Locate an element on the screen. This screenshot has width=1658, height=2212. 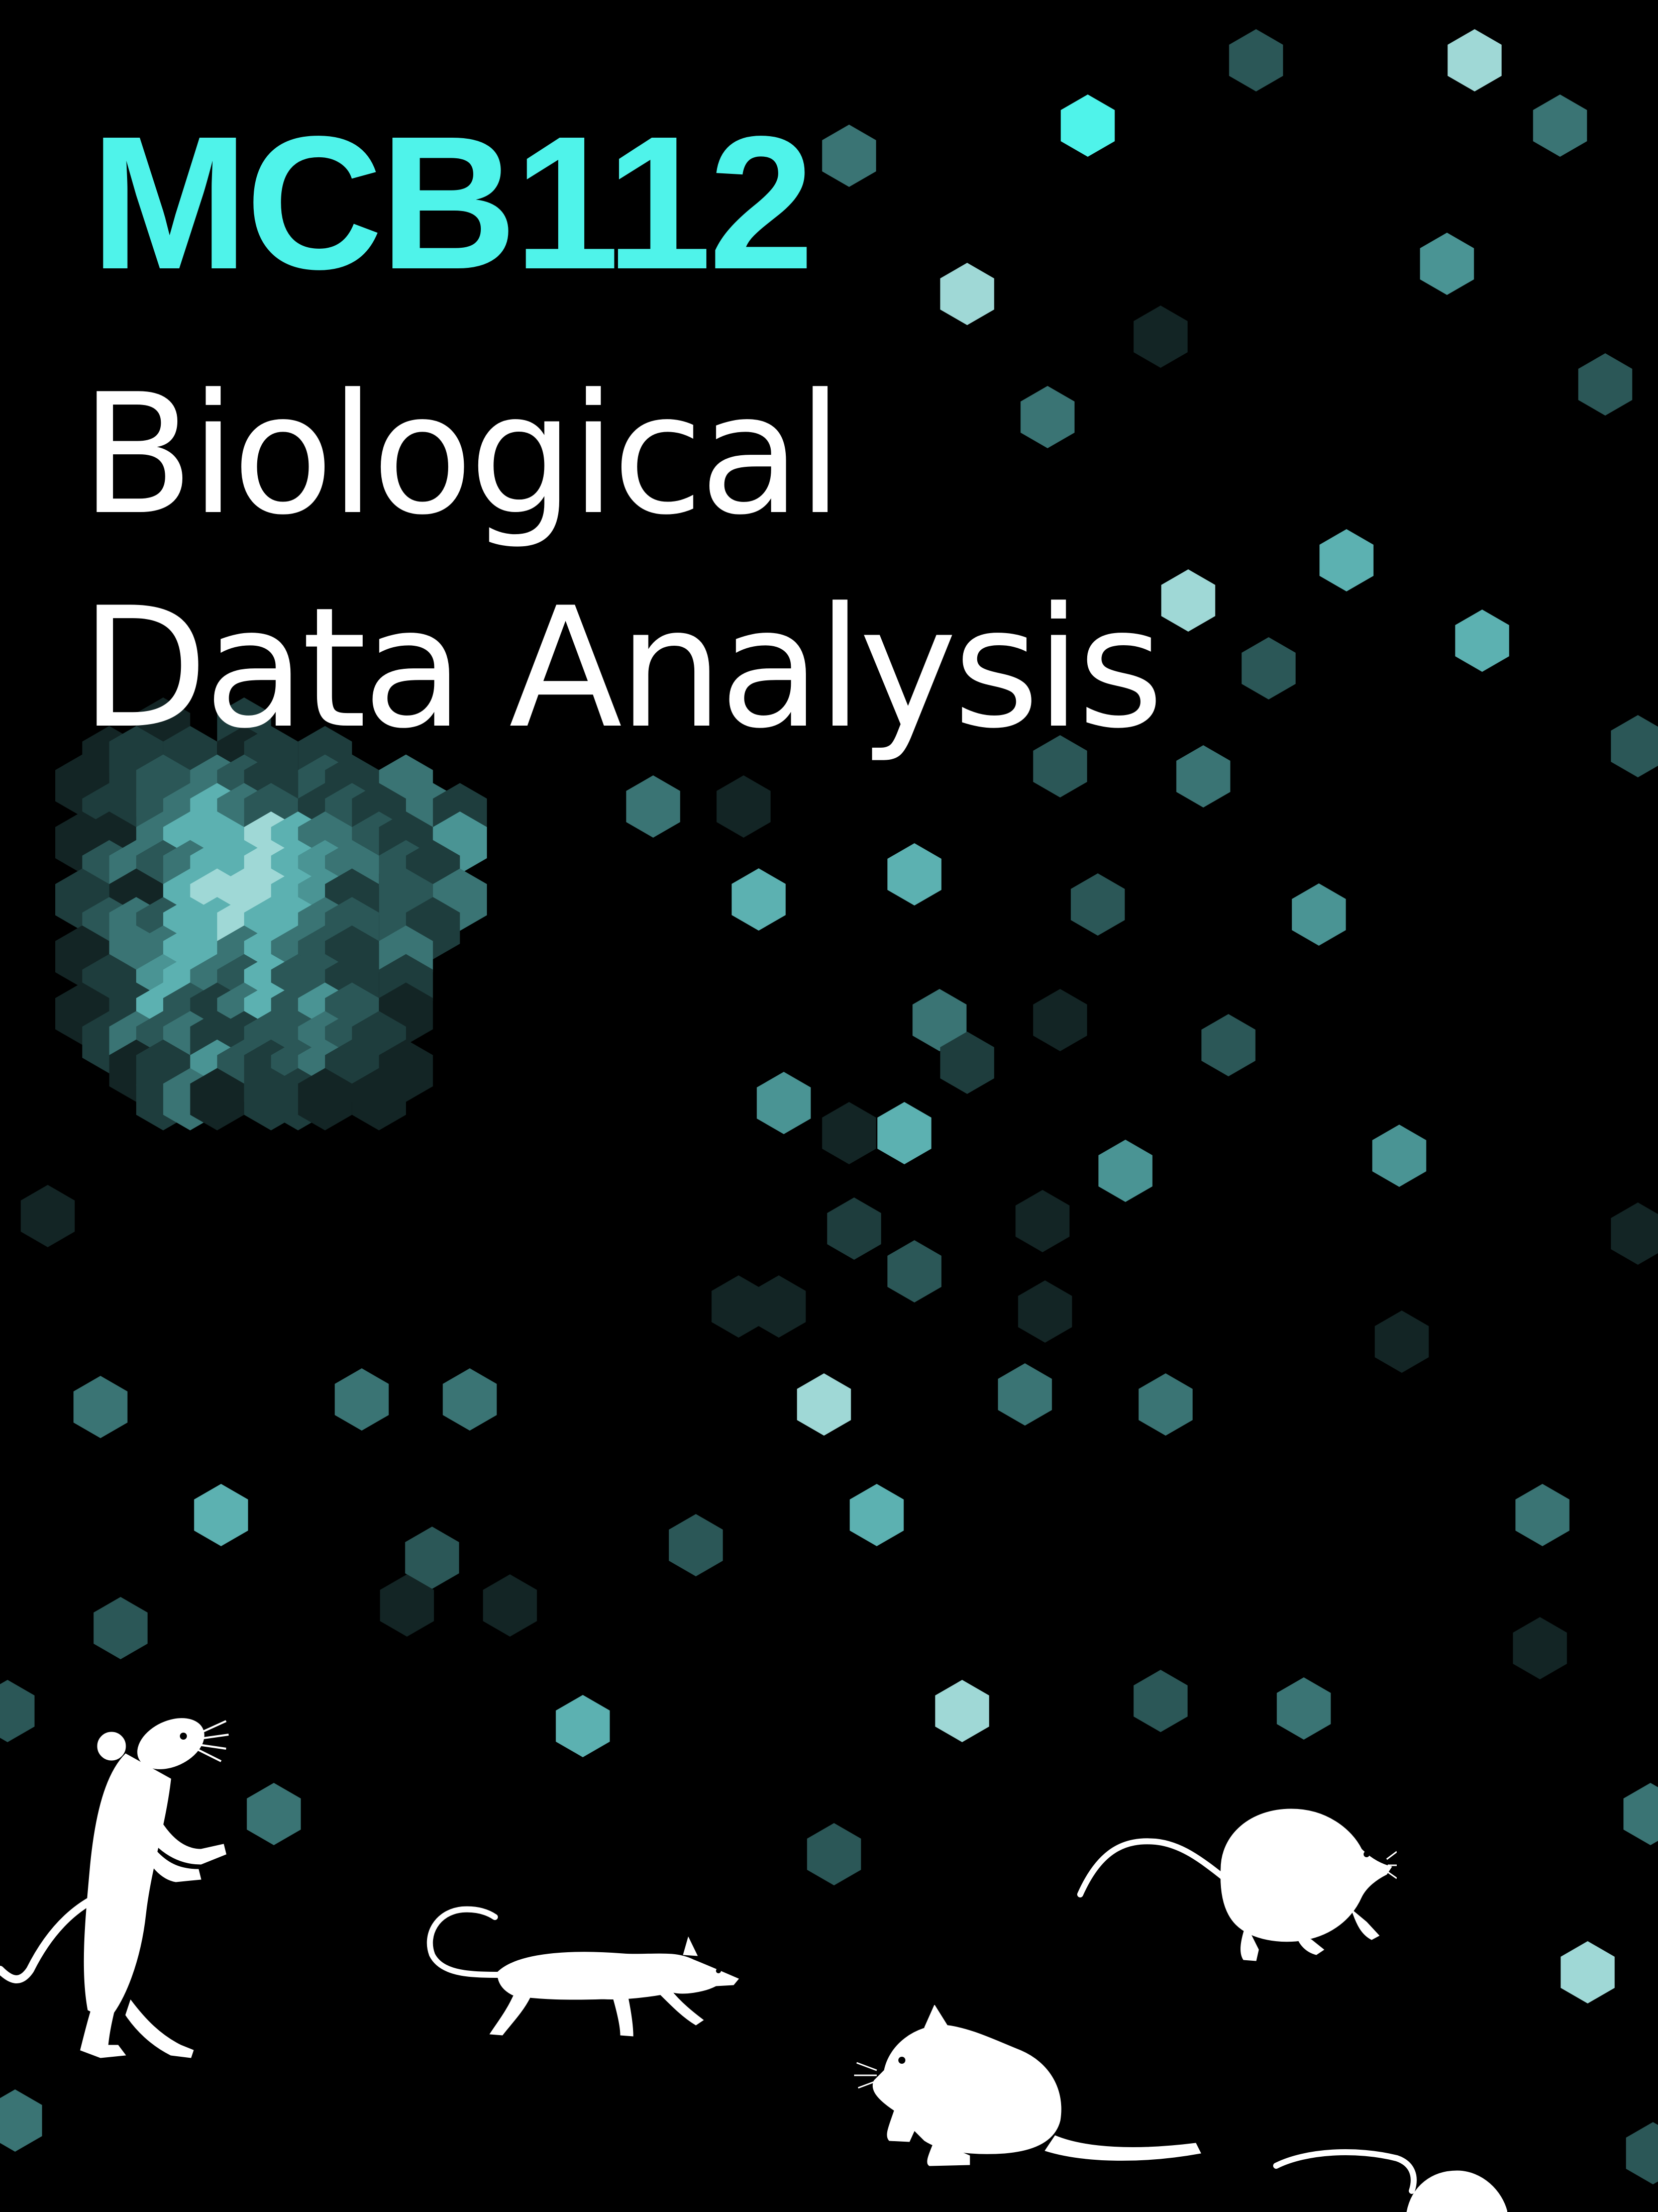
sitting-rodent-icon is located at coordinates (1027, 2085).